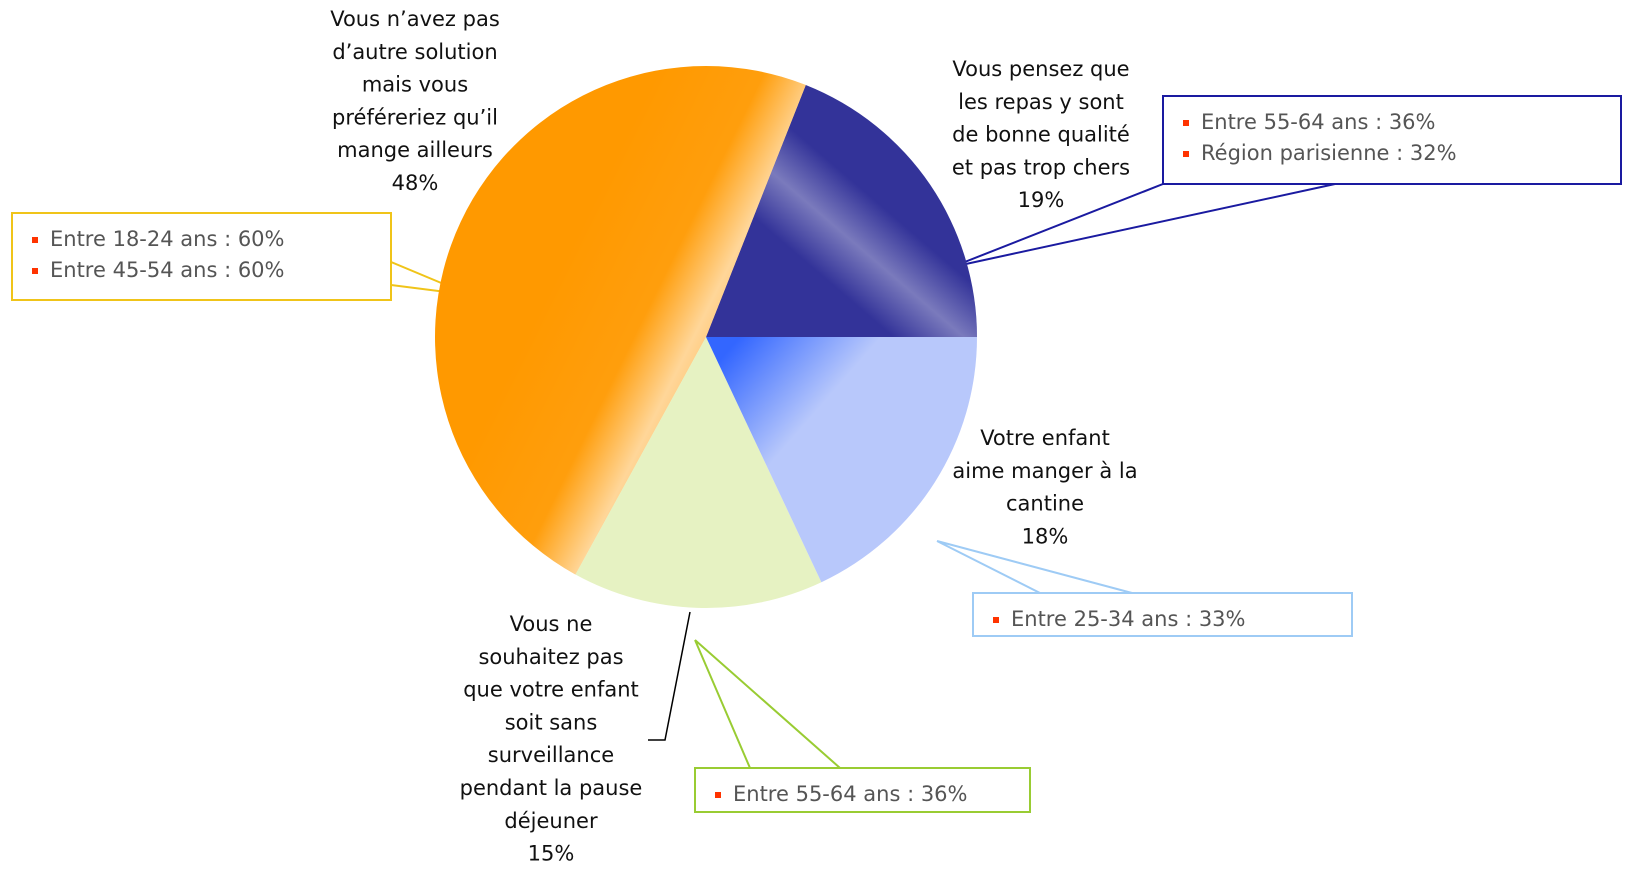  Describe the element at coordinates (167, 270) in the screenshot. I see `callout-text: Entre 45-54 ans : 60%` at that location.